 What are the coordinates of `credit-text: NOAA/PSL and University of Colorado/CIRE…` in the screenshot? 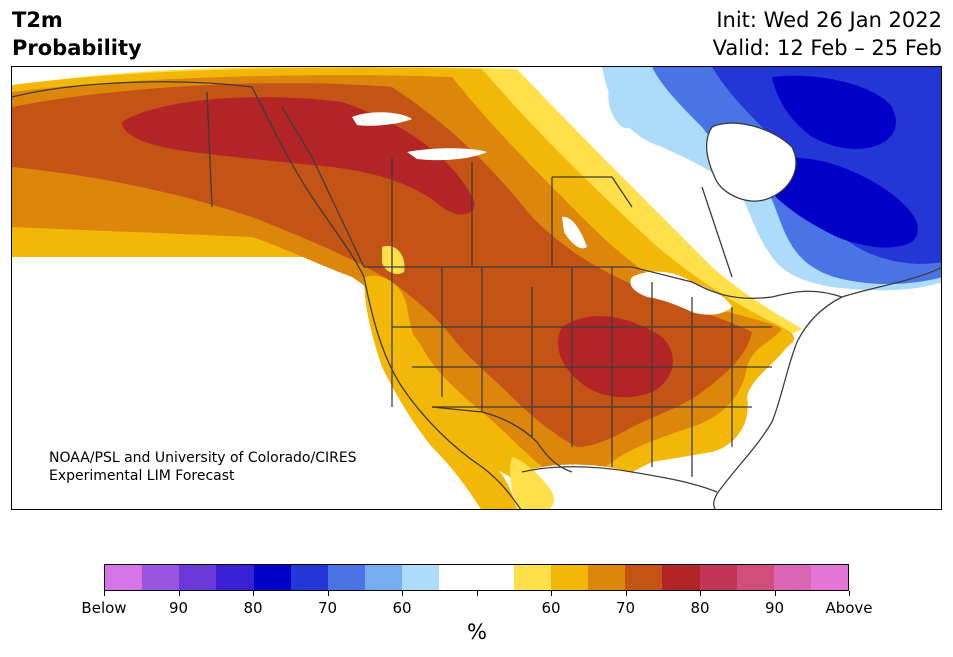 It's located at (203, 467).